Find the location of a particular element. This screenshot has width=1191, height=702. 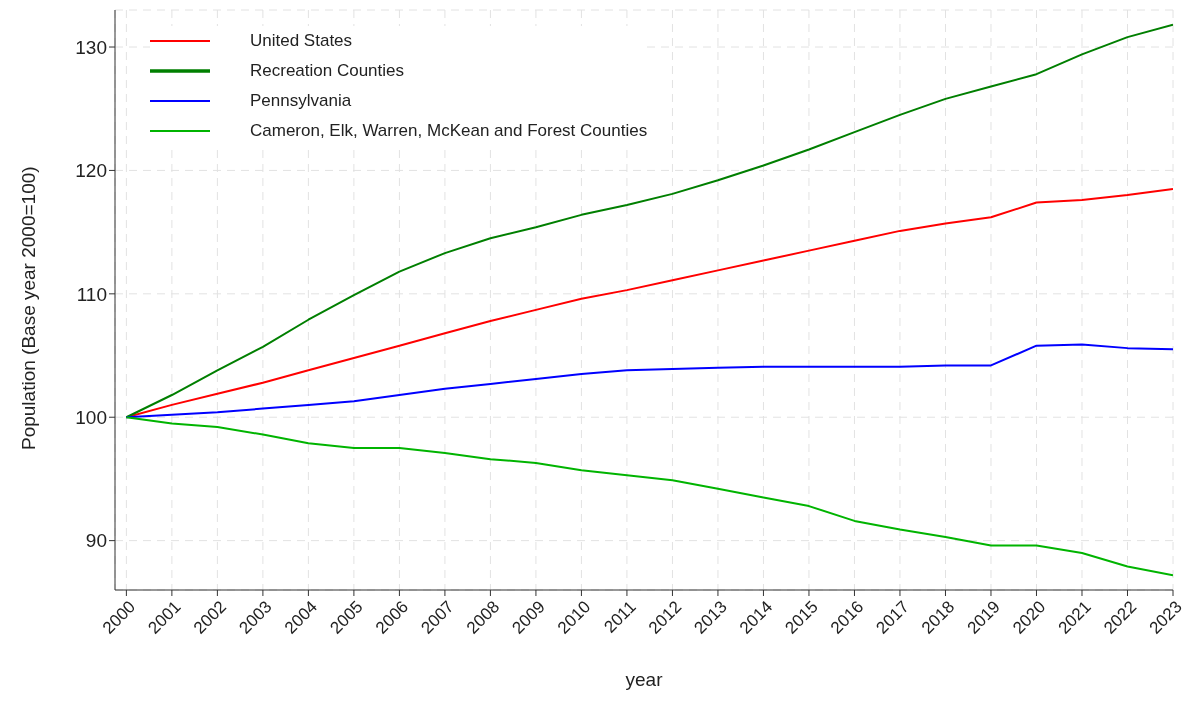

y-tick-label: 120 is located at coordinates (91, 171).